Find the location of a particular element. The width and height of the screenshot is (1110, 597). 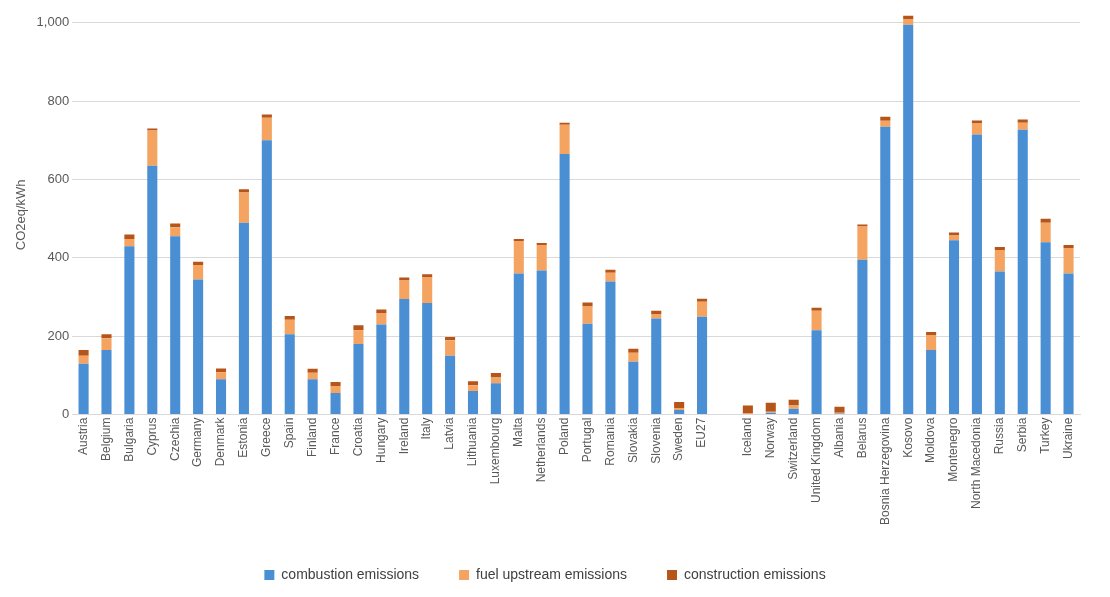

x-tick-label: Romania is located at coordinates (609, 441).